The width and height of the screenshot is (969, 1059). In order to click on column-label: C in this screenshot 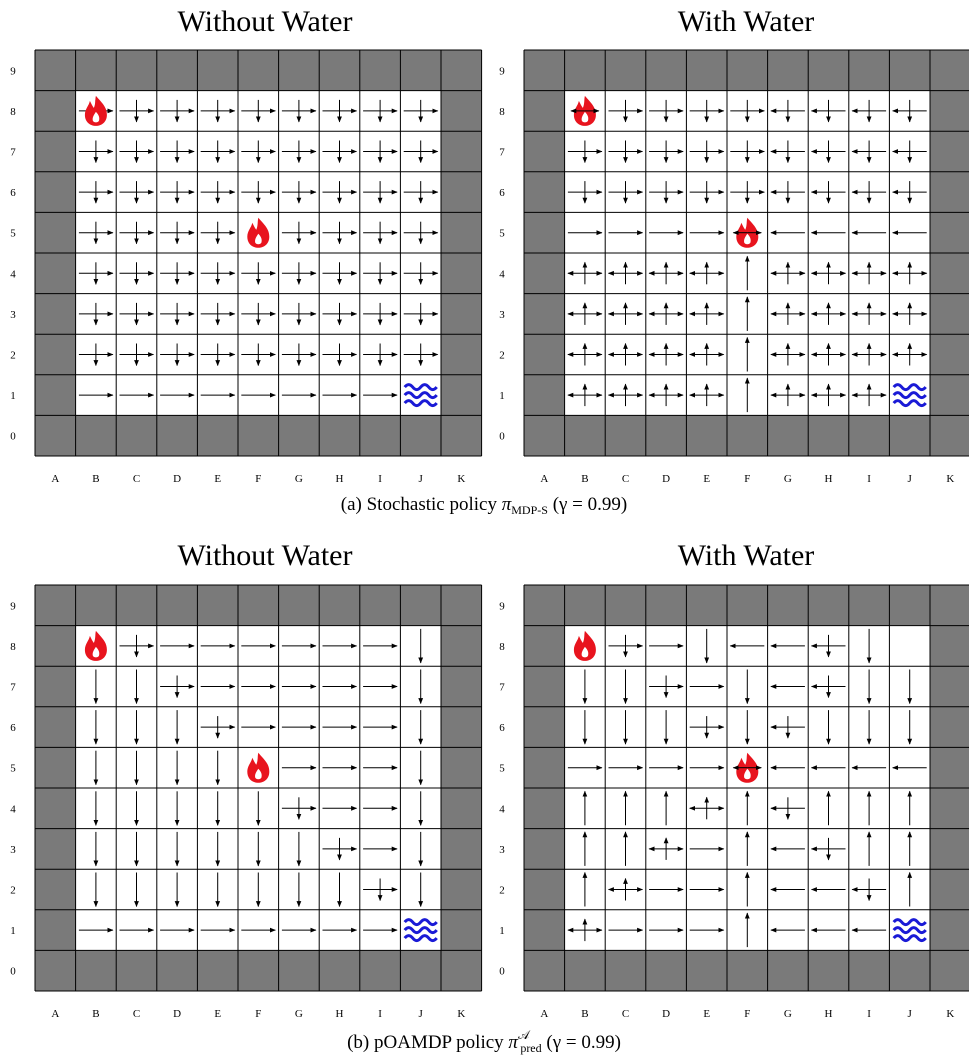, I will do `click(625, 1014)`.